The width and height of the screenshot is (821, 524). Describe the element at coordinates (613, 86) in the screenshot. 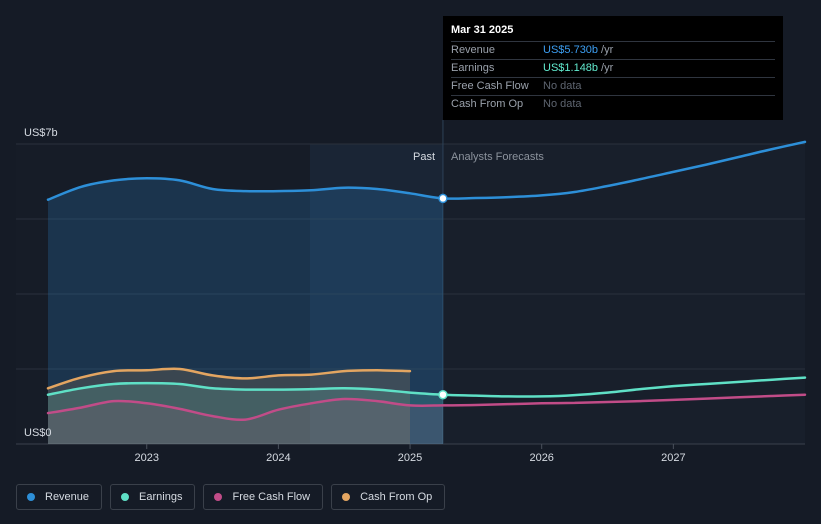

I see `tooltip-row: Free Cash Flow No data` at that location.